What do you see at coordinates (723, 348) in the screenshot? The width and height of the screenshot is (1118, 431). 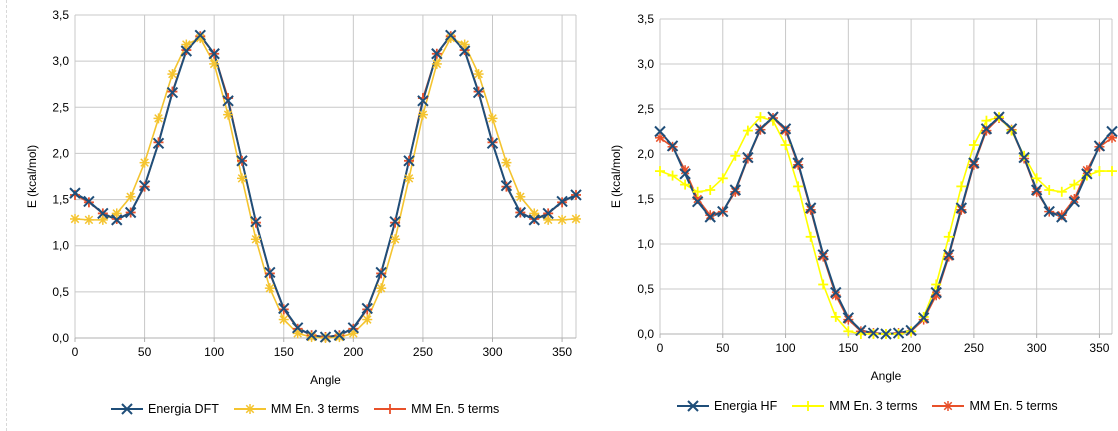 I see `x-tick-label: 50` at bounding box center [723, 348].